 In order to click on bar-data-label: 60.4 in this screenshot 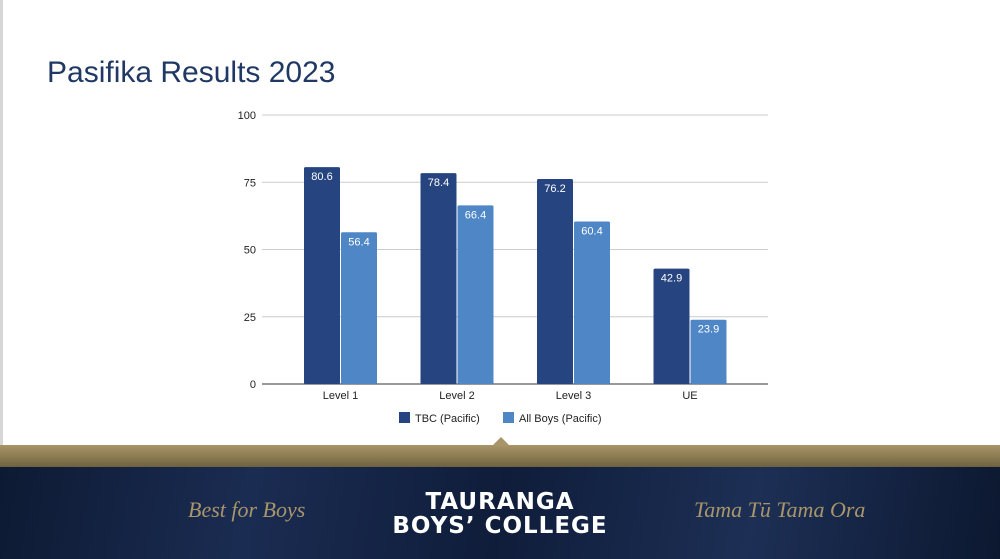, I will do `click(591, 232)`.